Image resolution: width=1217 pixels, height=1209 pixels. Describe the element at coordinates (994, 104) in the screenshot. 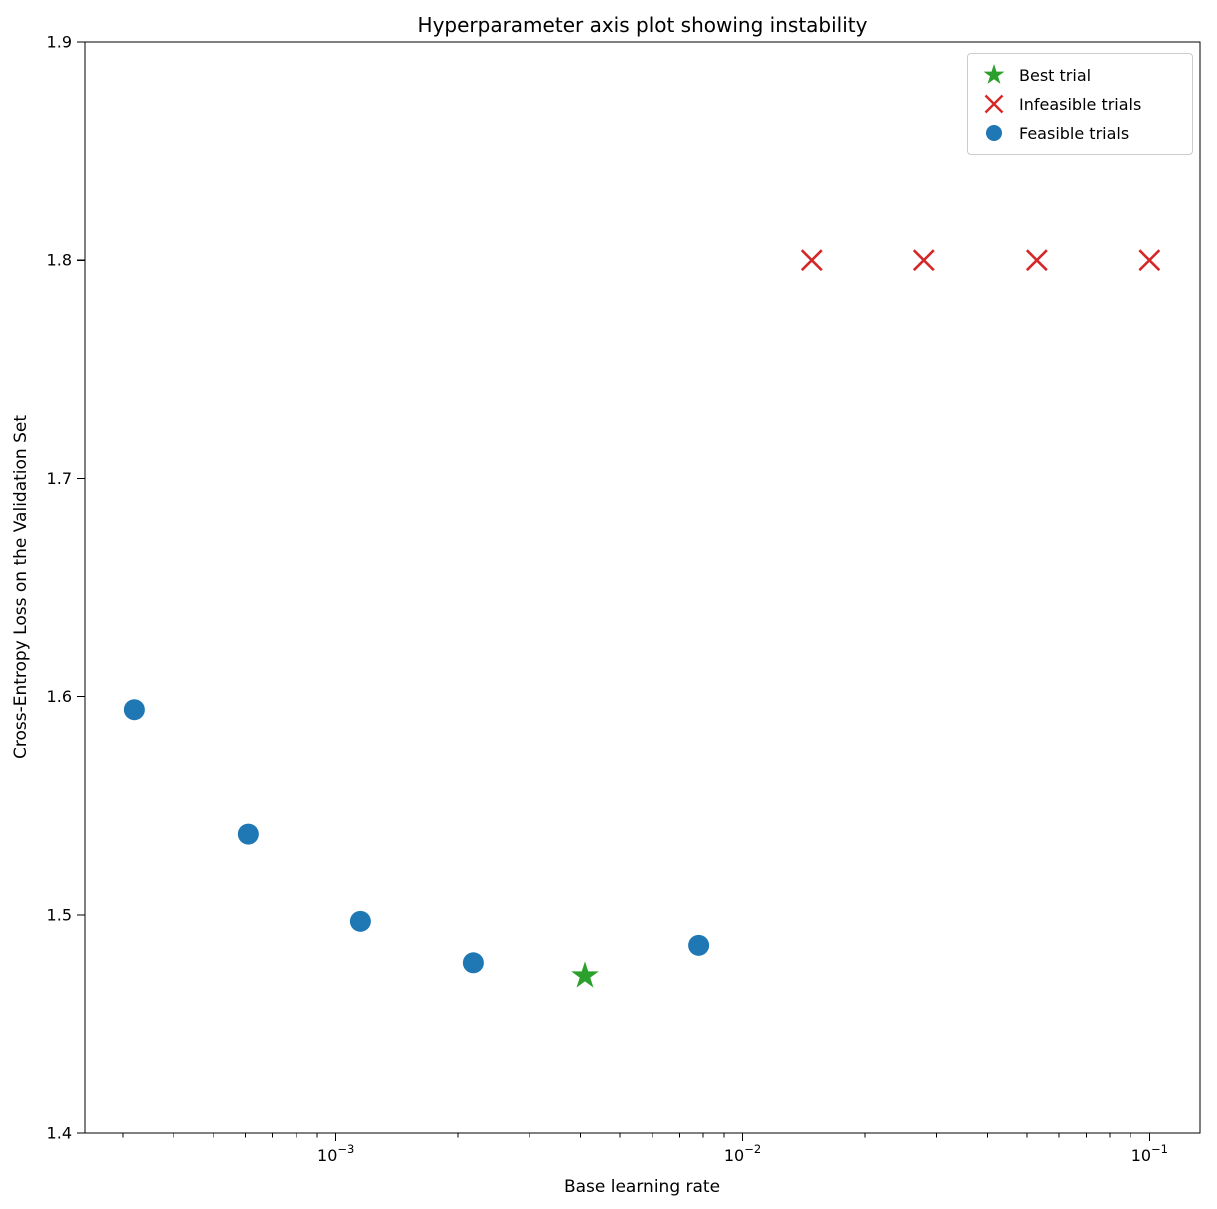

I see `x-marker-icon` at that location.